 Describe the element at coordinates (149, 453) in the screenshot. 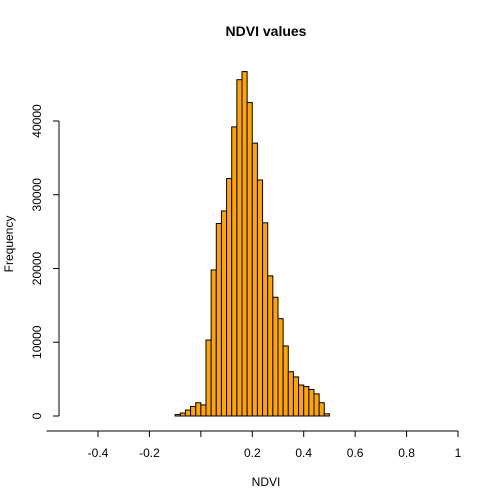

I see `x-tick-label: -0.2` at that location.